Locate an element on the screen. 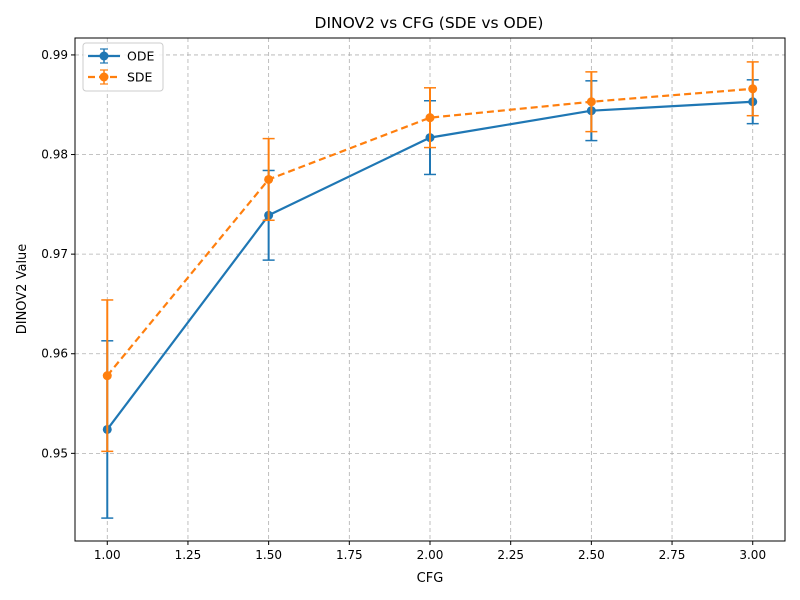 Image resolution: width=800 pixels, height=600 pixels. y-axis-label: DINOV2 Value is located at coordinates (22, 289).